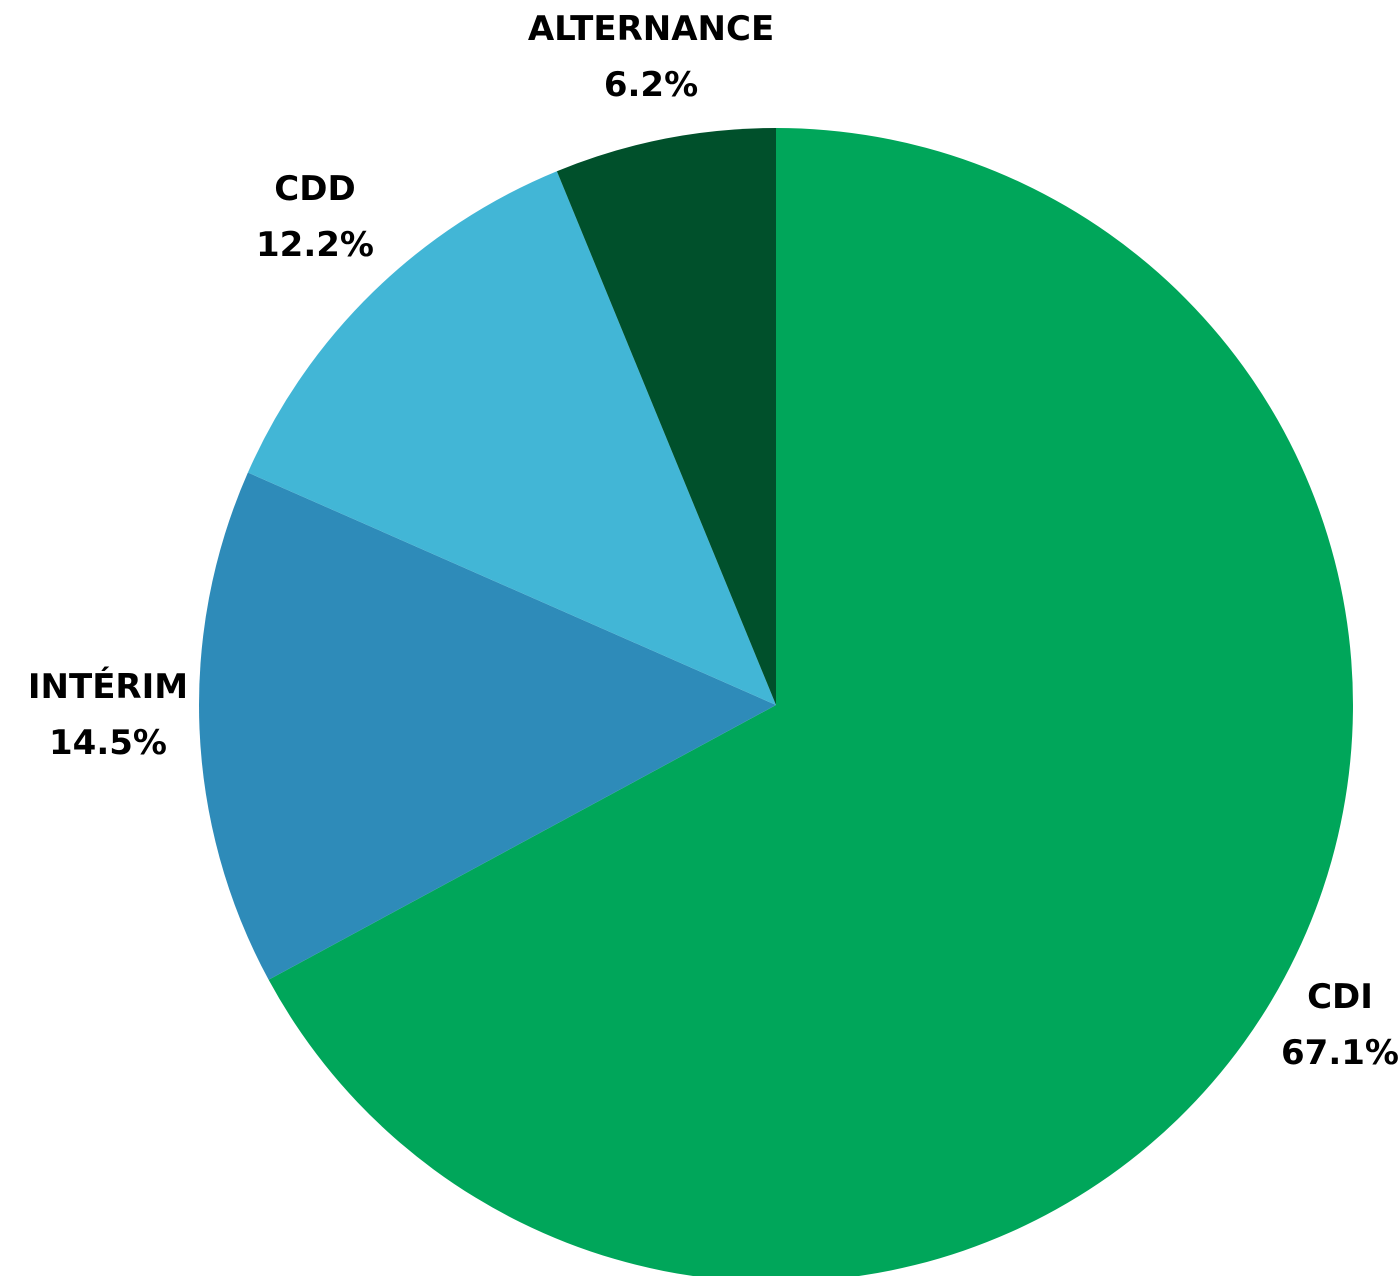 This screenshot has height=1280, width=1399. Describe the element at coordinates (314, 189) in the screenshot. I see `slice-label-cdd: CDD` at that location.